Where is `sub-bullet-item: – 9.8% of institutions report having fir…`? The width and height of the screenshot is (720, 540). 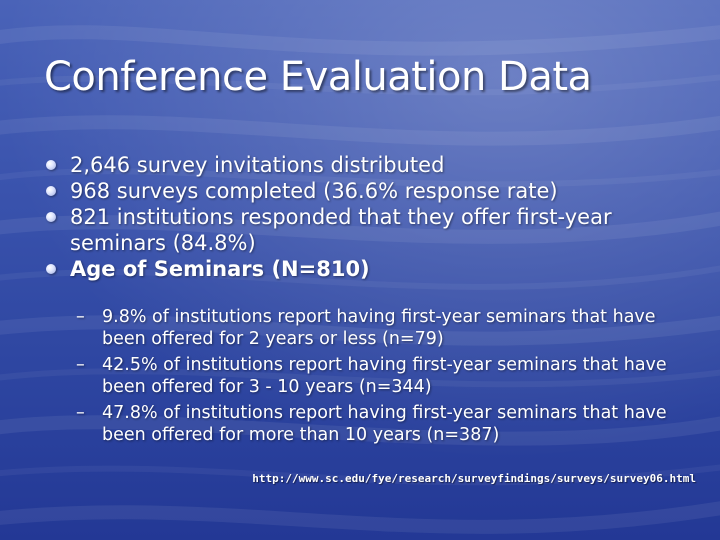 sub-bullet-item: – 9.8% of institutions report having fir… is located at coordinates (376, 328).